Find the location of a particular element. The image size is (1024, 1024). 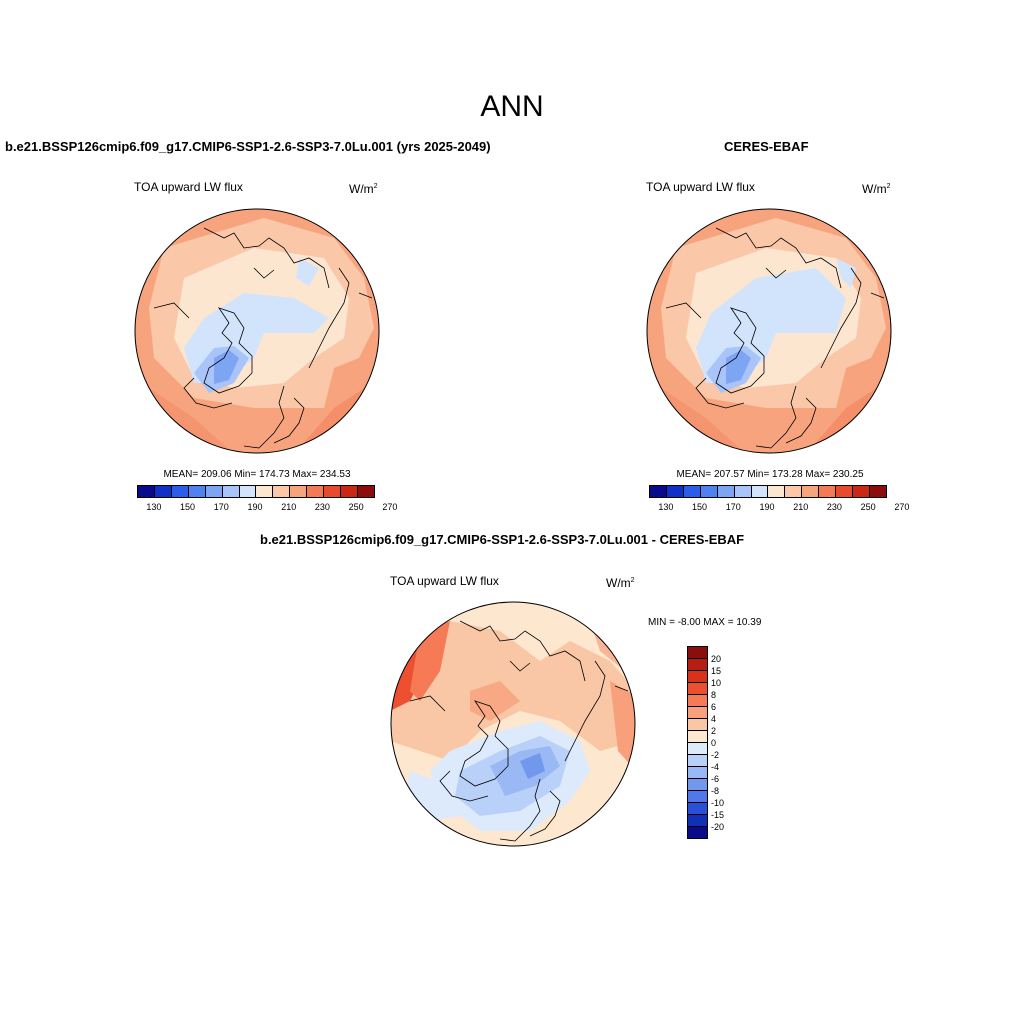

panel2-title: CERES-EBAF is located at coordinates (766, 146).